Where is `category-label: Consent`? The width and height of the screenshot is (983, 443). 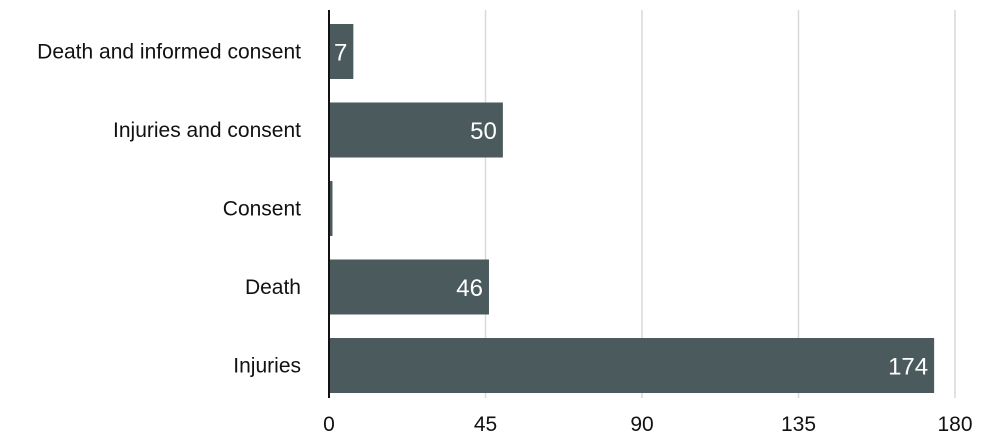 category-label: Consent is located at coordinates (262, 209).